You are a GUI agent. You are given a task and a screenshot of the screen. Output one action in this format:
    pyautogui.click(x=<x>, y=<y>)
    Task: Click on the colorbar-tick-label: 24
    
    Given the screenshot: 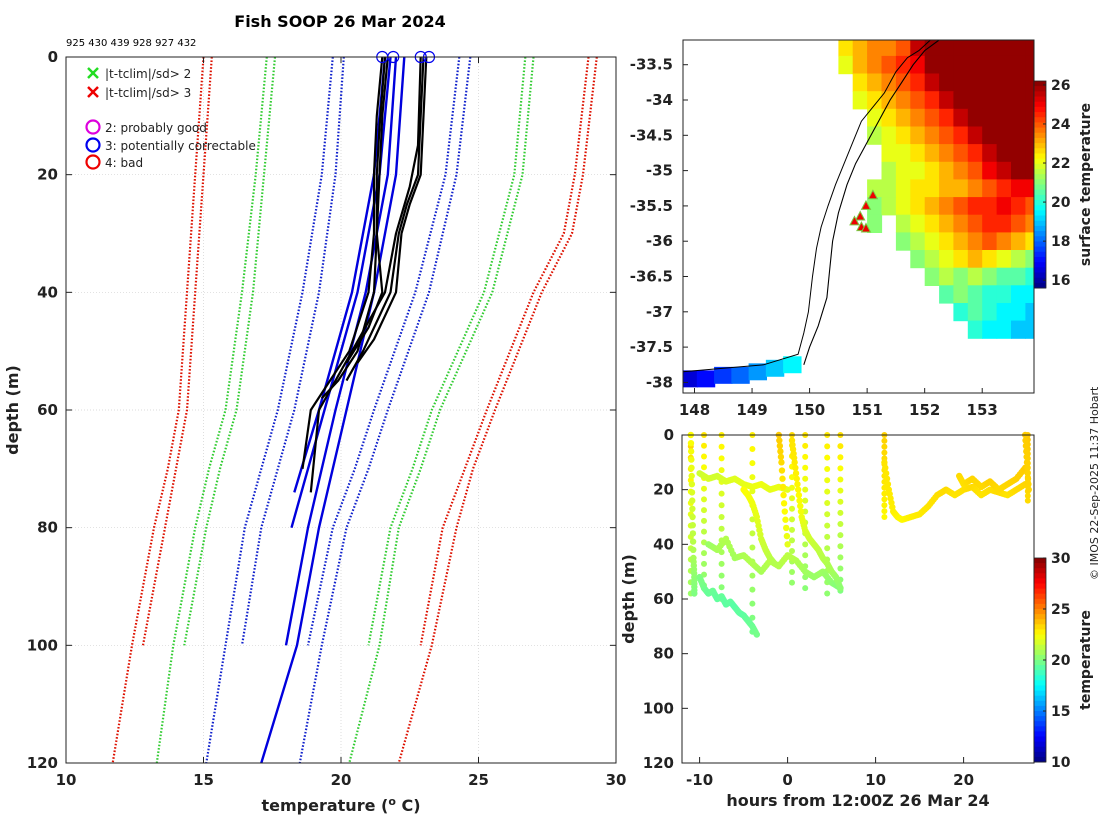 What is the action you would take?
    pyautogui.click(x=1061, y=125)
    